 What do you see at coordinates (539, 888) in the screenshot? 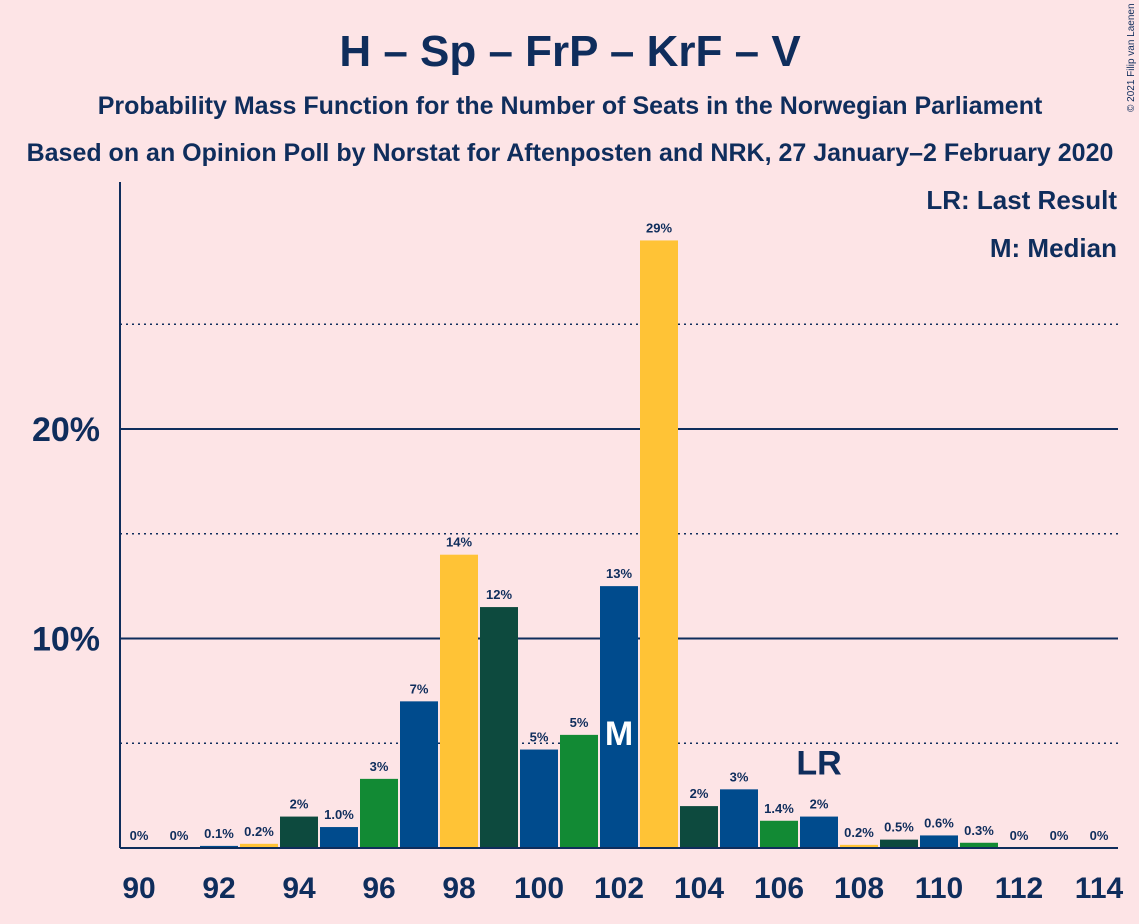
I see `x-tick-label: 100` at bounding box center [539, 888].